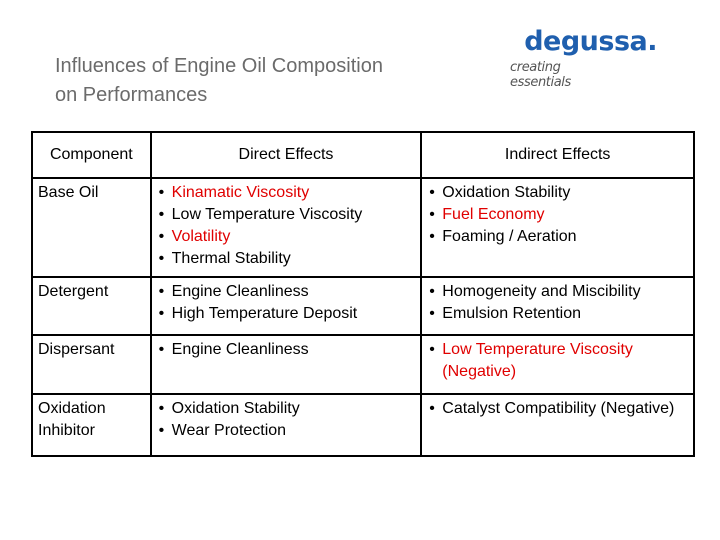 The width and height of the screenshot is (720, 540). I want to click on effect-item: Catalyst Compatibility (Negative), so click(557, 409).